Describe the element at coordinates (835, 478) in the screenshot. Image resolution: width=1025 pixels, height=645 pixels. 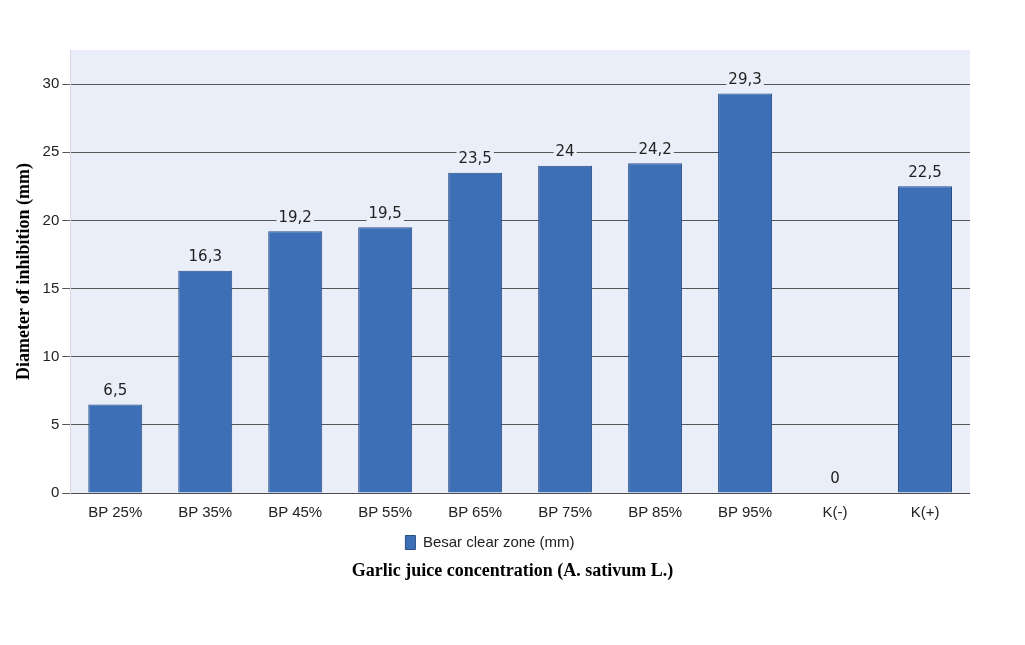
I see `data-label: 0` at that location.